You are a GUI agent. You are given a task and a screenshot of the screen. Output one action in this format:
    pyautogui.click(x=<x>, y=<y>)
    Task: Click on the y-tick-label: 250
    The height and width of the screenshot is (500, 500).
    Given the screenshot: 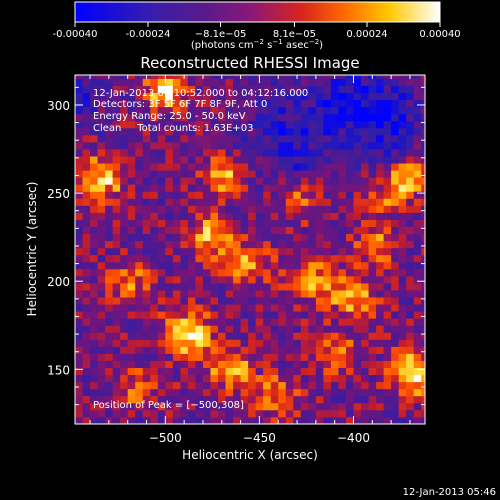 What is the action you would take?
    pyautogui.click(x=58, y=194)
    